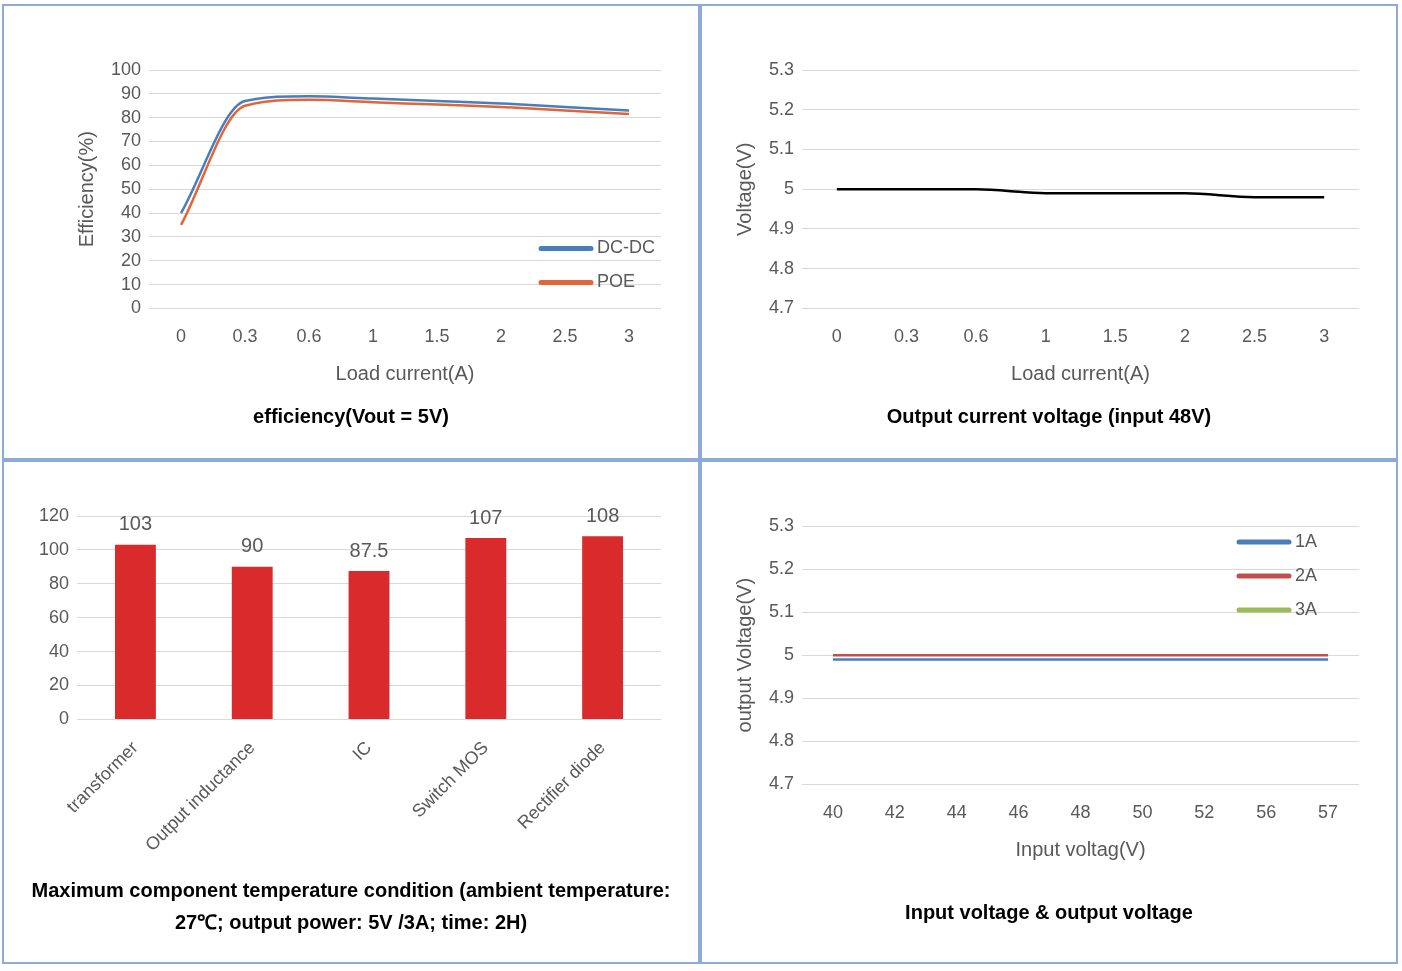 This screenshot has width=1402, height=971. What do you see at coordinates (1018, 812) in the screenshot?
I see `x-tick-label: 46` at bounding box center [1018, 812].